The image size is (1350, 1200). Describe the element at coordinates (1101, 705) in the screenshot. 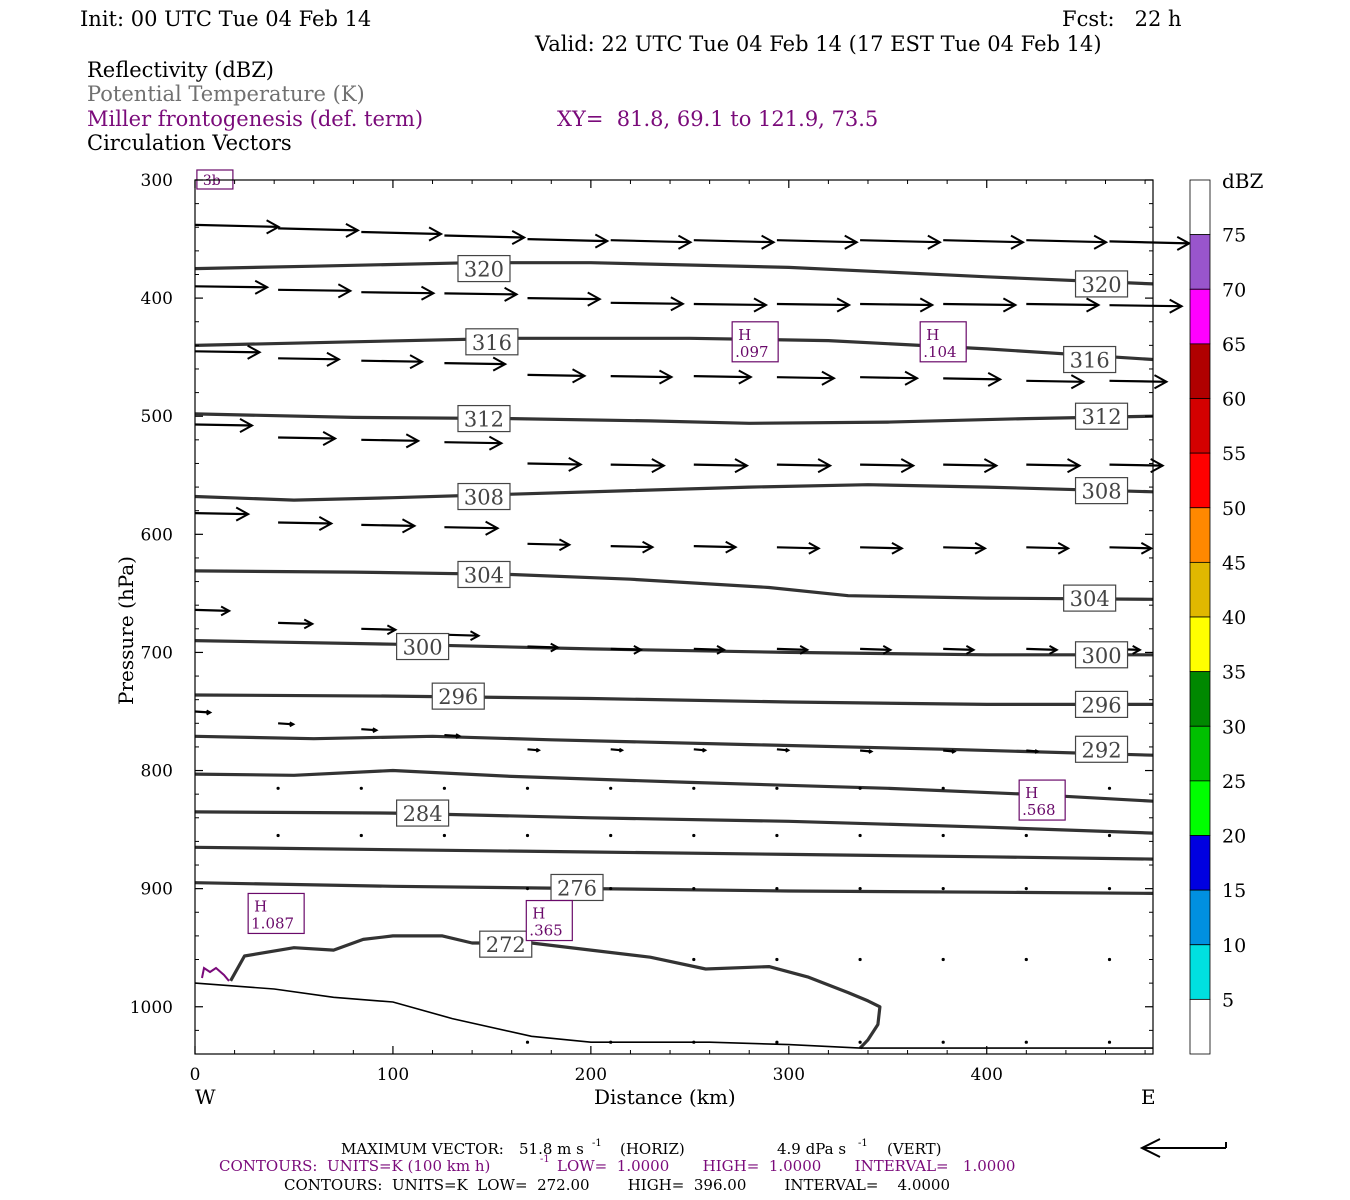

I see `contour-label-text: 296` at that location.